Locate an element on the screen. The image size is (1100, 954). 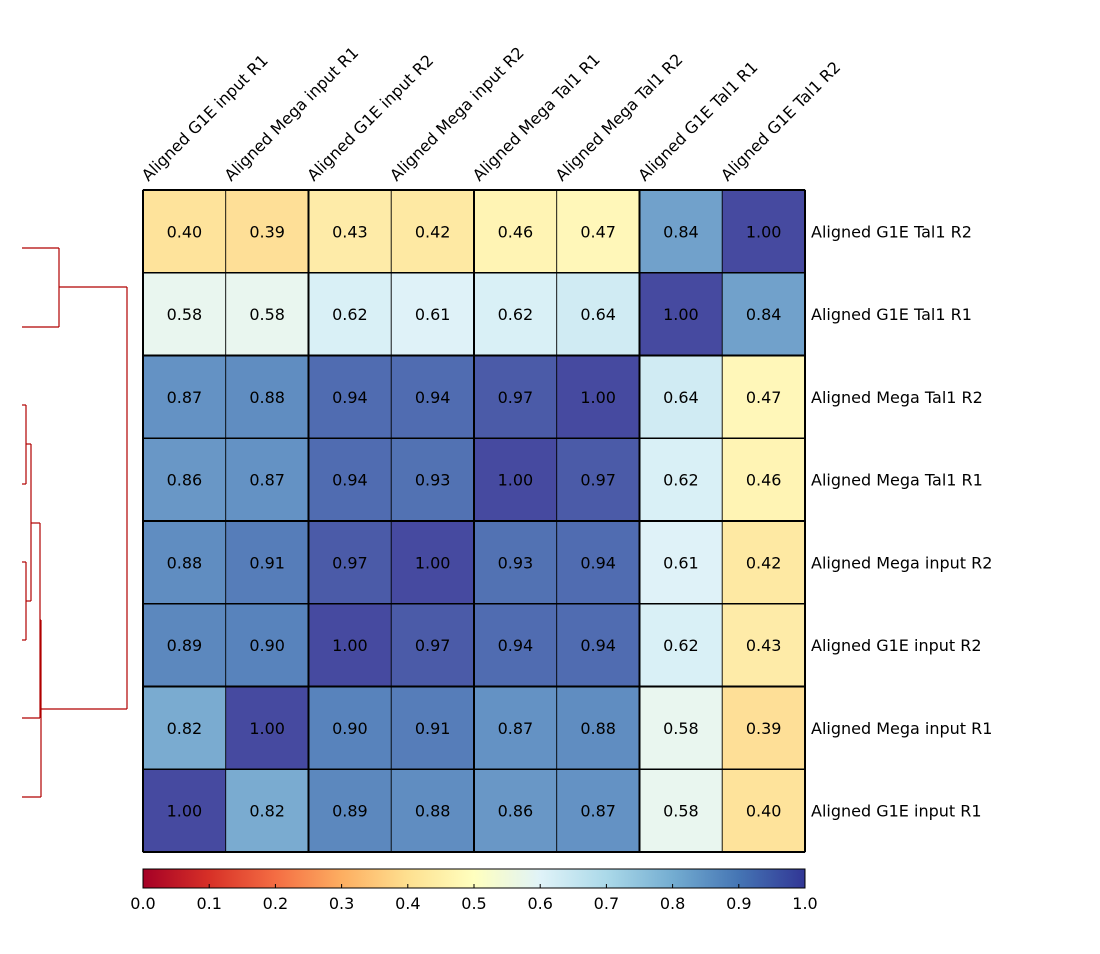
colorbar-tick-label: 0.4 is located at coordinates (407, 903).